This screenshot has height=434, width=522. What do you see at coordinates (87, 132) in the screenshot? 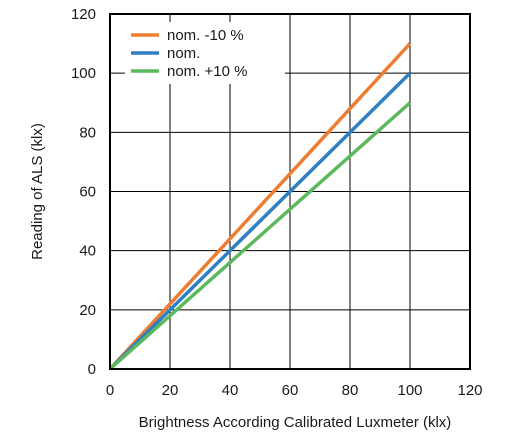
I see `y-tick-label: 80` at bounding box center [87, 132].